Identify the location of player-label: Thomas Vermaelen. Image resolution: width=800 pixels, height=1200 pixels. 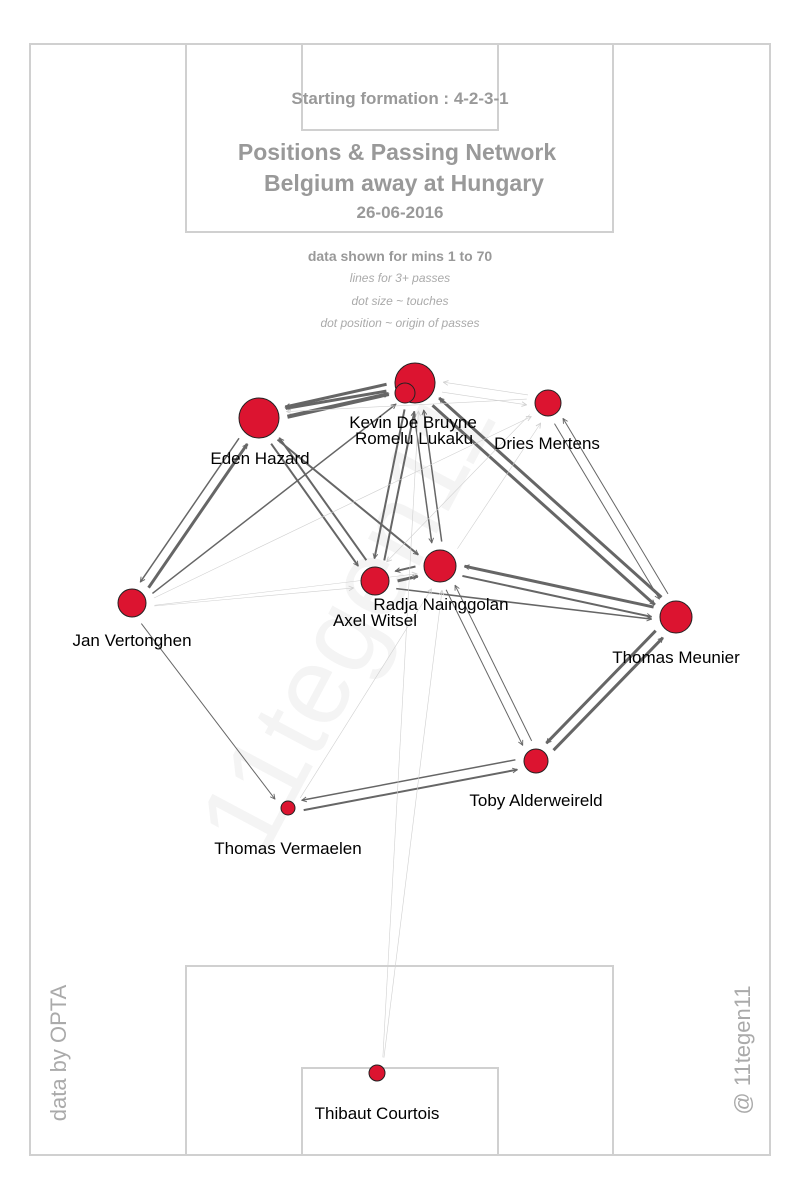
(287, 848).